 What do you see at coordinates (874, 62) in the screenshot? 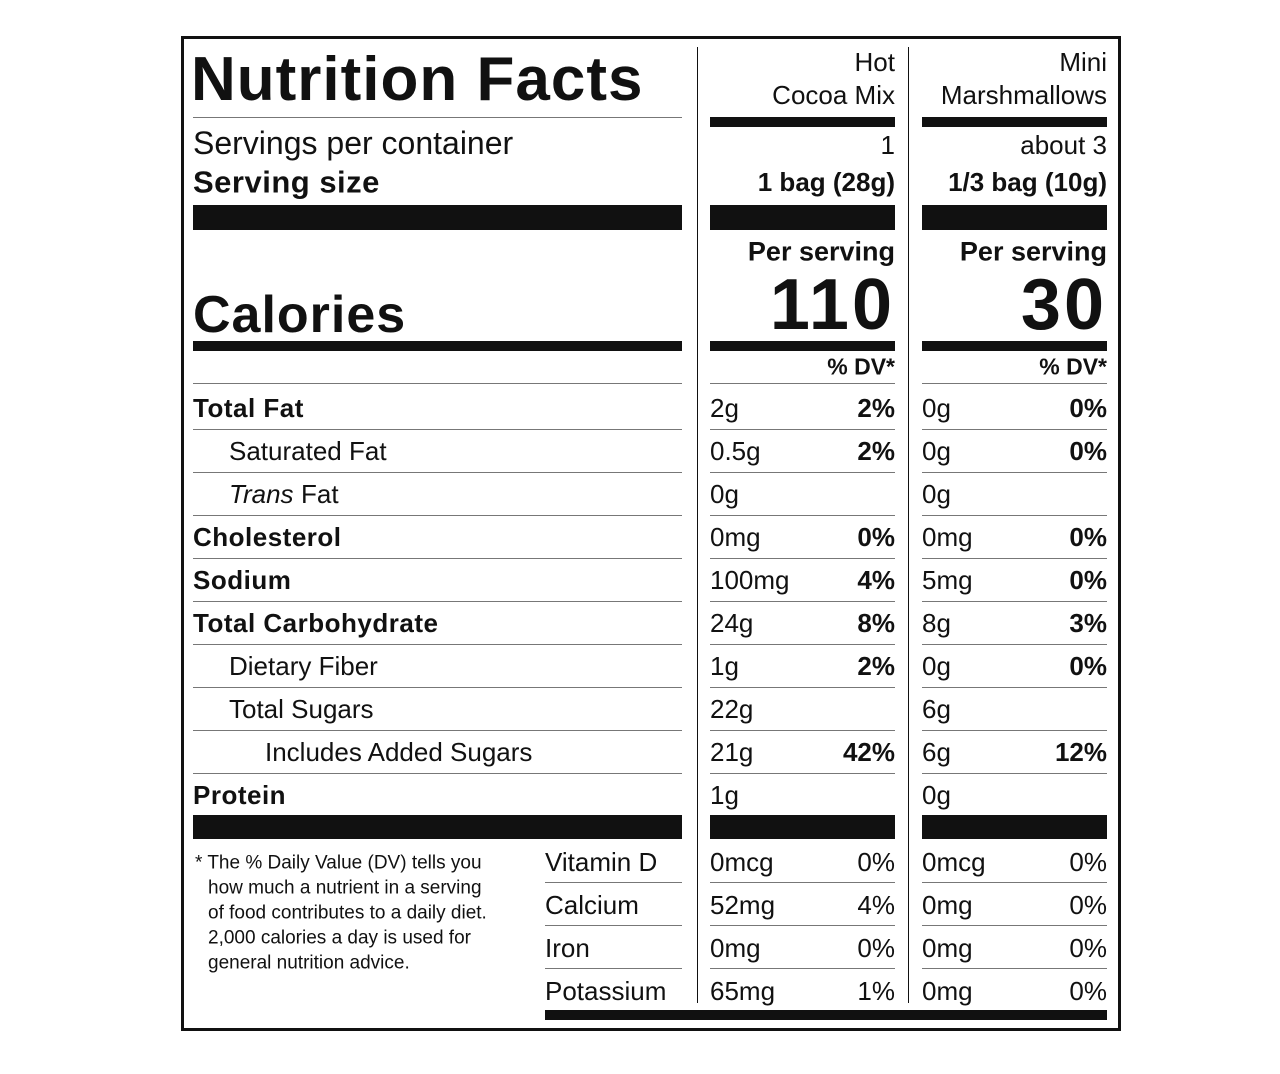
I see `column-name: Hot` at bounding box center [874, 62].